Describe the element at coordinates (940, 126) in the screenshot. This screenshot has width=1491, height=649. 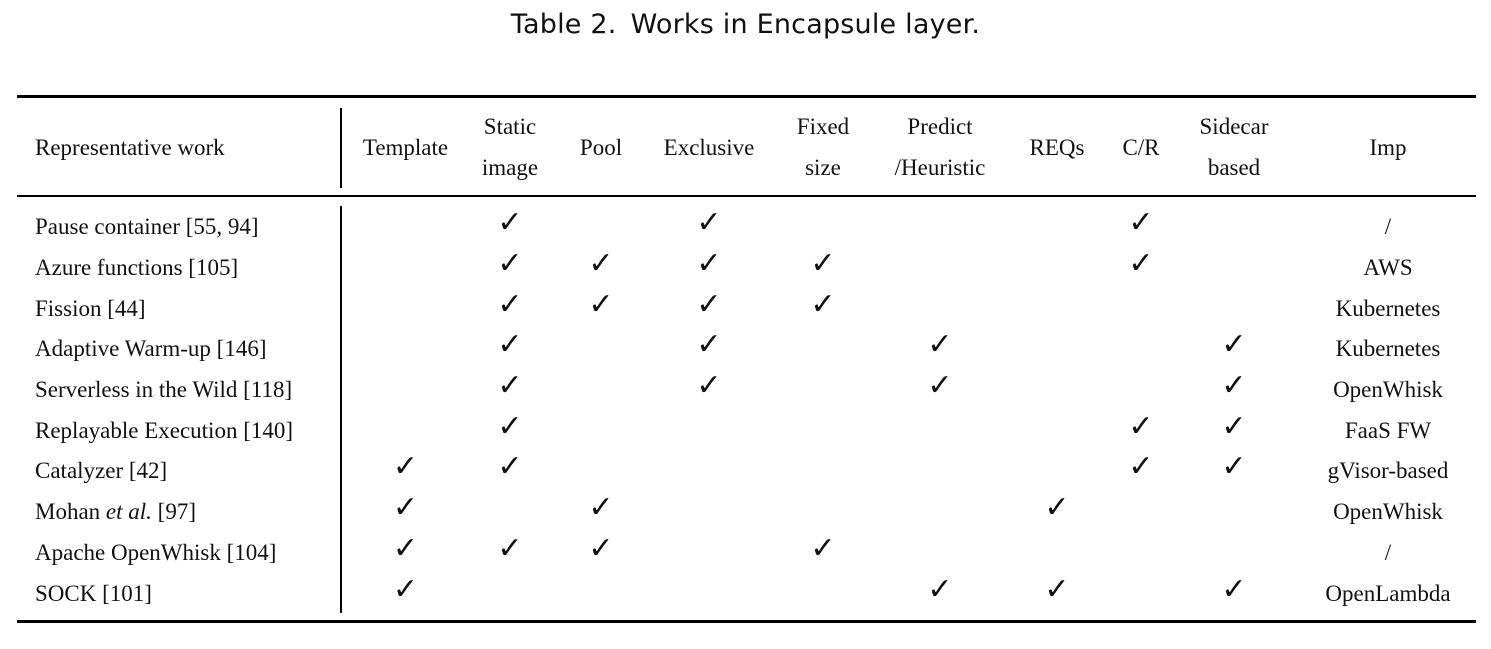
I see `column-header-line: Predict` at that location.